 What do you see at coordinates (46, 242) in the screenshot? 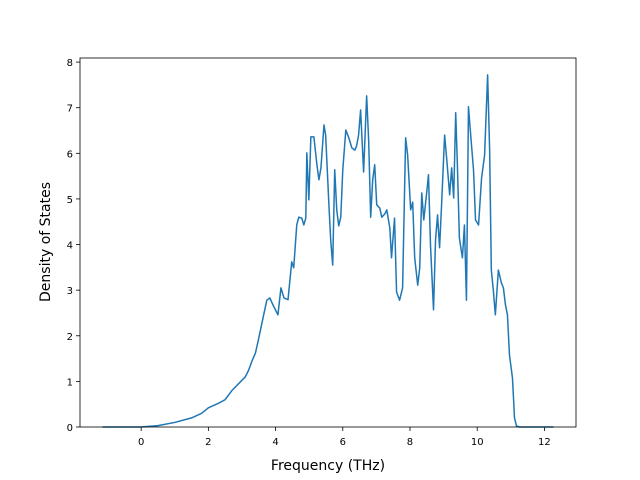
I see `y-axis-label: Density of States` at bounding box center [46, 242].